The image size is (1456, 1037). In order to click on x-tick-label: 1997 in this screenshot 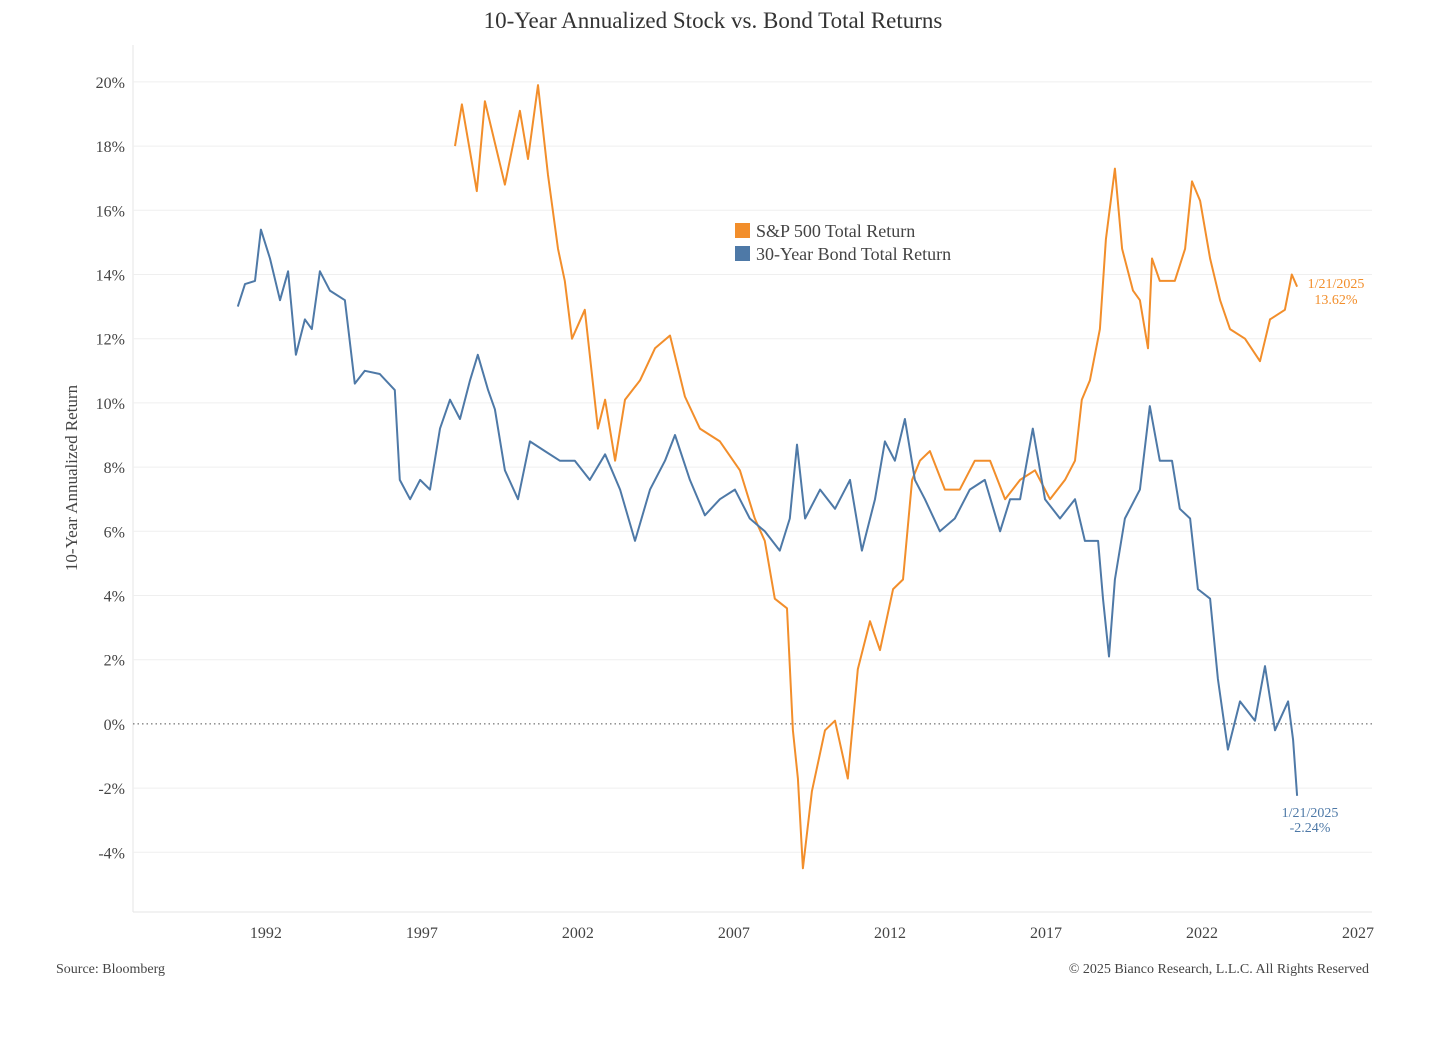, I will do `click(422, 933)`.